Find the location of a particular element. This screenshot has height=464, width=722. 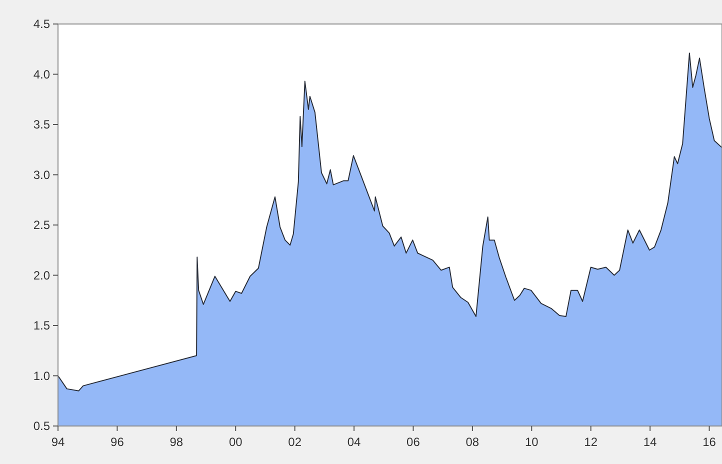

x-tick-label: 06 is located at coordinates (413, 442).